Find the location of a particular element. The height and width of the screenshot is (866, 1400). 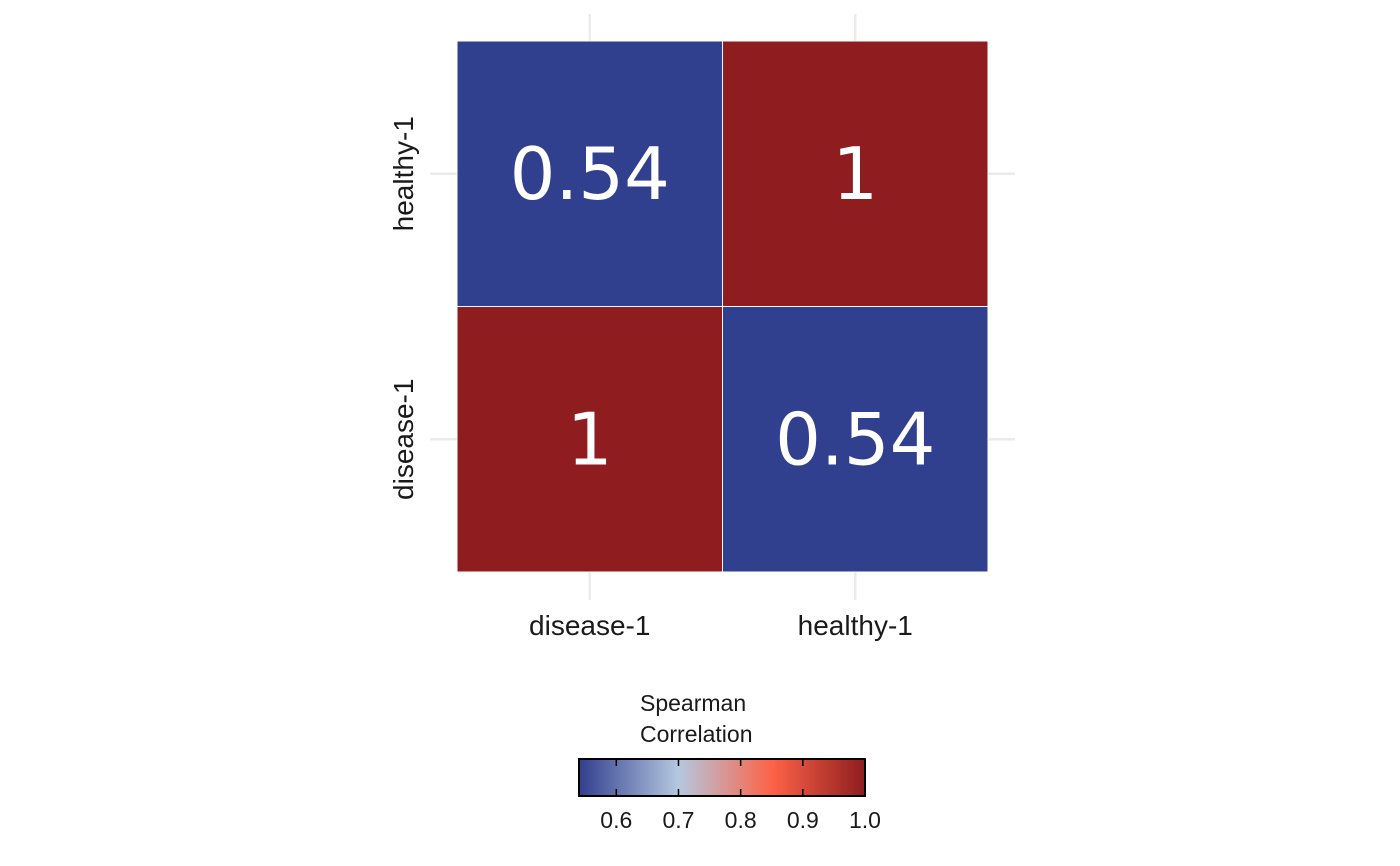

y-tick-label: disease-1 is located at coordinates (403, 439).